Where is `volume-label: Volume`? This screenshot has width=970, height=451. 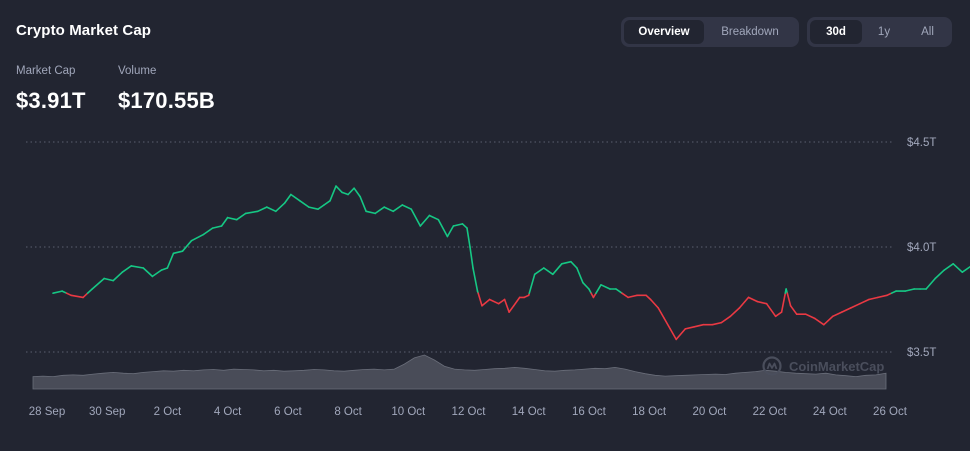
volume-label: Volume is located at coordinates (137, 71).